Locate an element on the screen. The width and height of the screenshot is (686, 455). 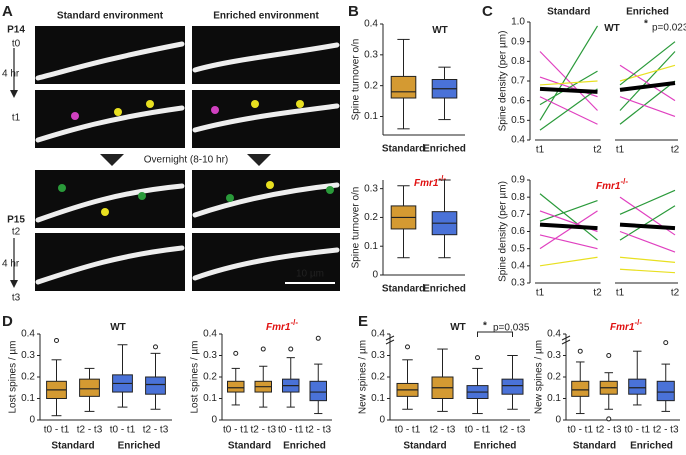
y-axis-label: Lost spines / µm is located at coordinates (13, 376).